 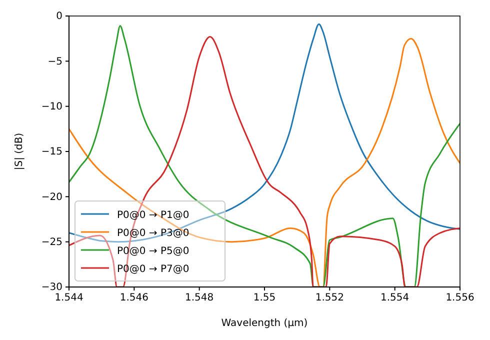 I want to click on legend-label: P0@0 → P1@0, so click(x=153, y=215).